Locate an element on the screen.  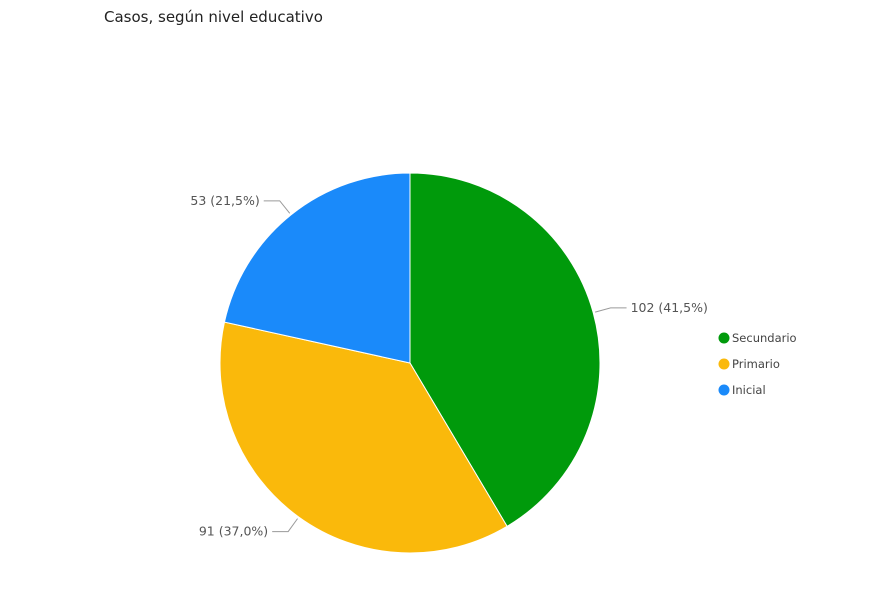
chart-title: Casos, según nivel educativo is located at coordinates (213, 17).